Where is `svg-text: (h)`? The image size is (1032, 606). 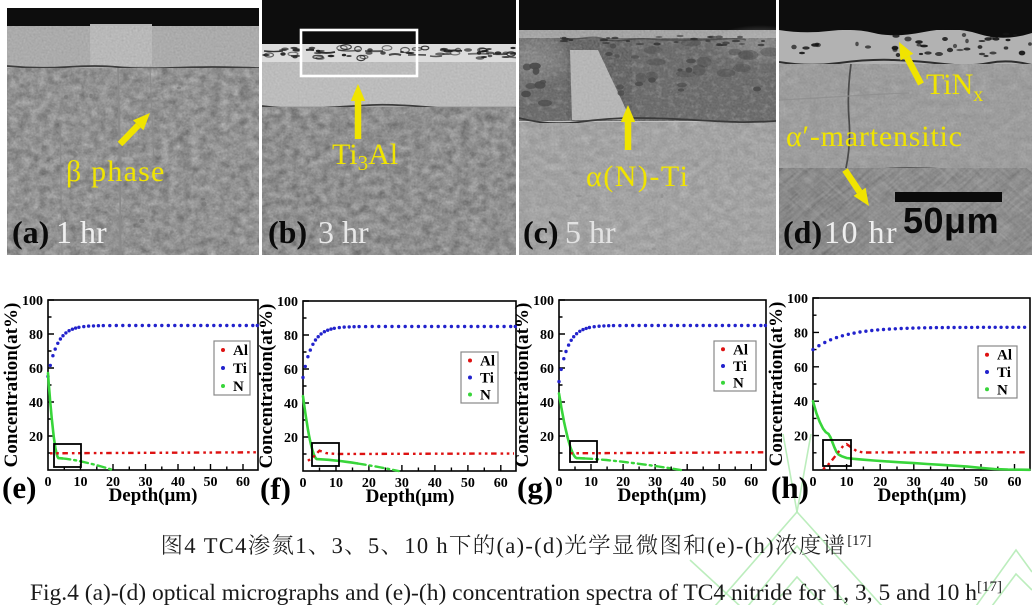 svg-text: (h) is located at coordinates (790, 487).